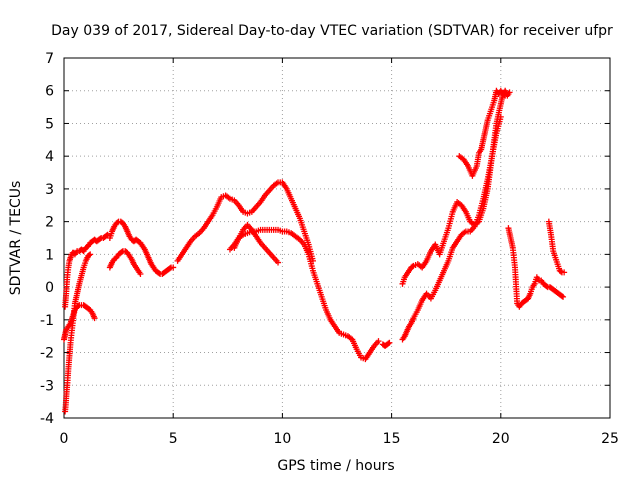  What do you see at coordinates (49, 92) in the screenshot?
I see `y-tick-label: 6` at bounding box center [49, 92].